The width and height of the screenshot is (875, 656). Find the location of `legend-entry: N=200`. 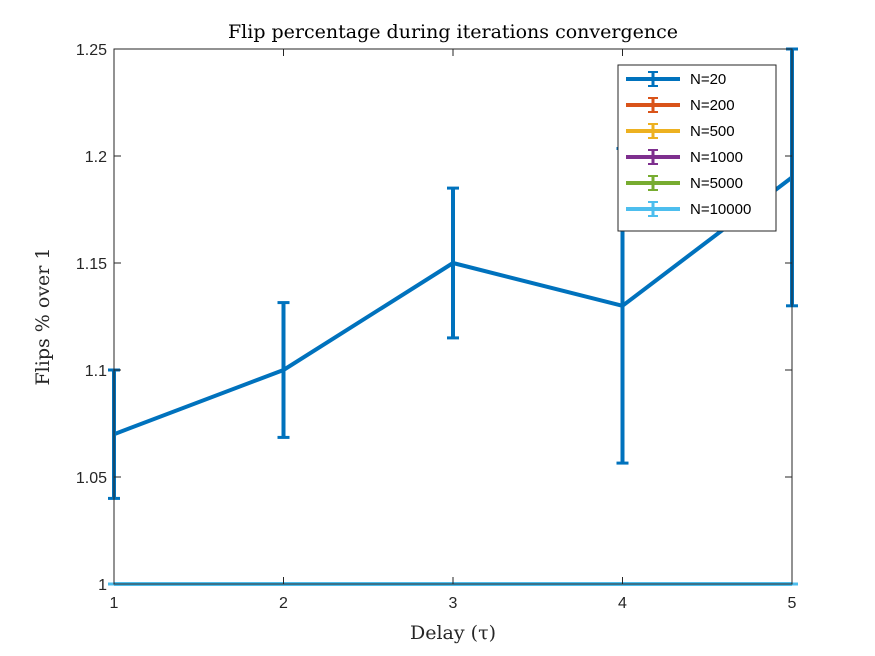

legend-entry: N=200 is located at coordinates (680, 105).